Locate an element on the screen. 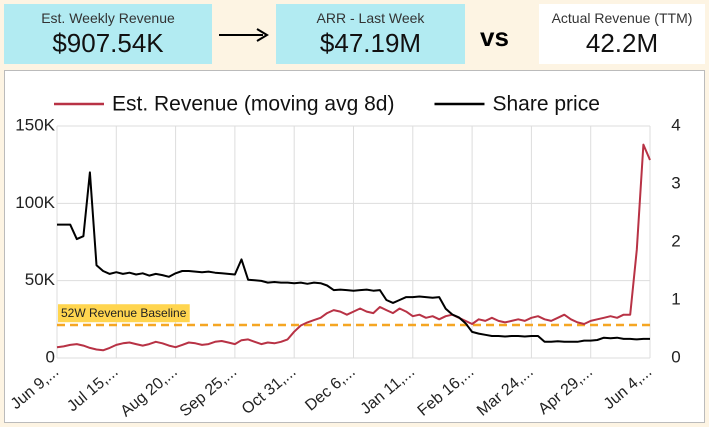  vs-text: vs is located at coordinates (494, 37).